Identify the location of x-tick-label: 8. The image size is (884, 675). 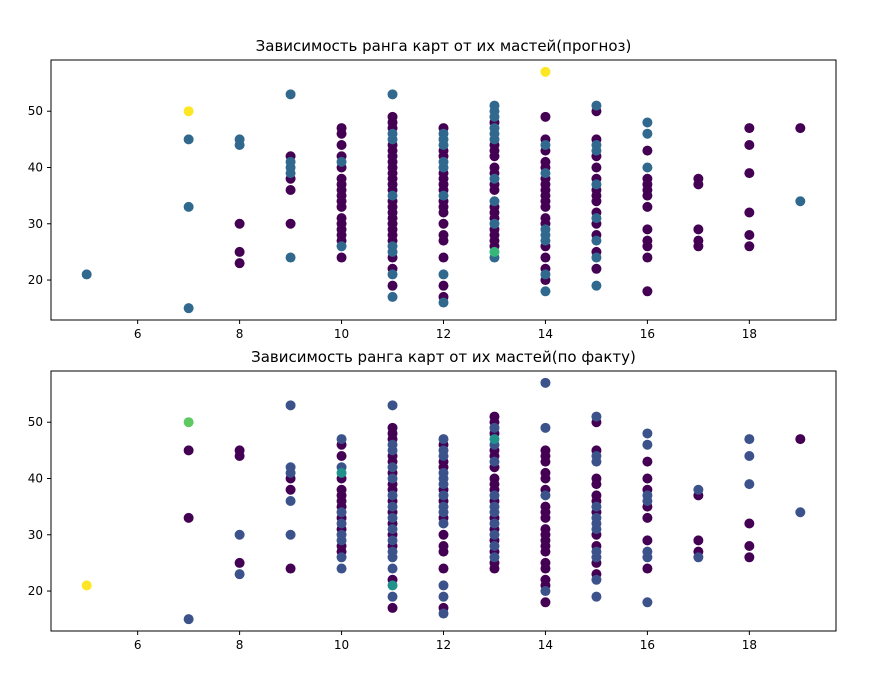
(240, 645).